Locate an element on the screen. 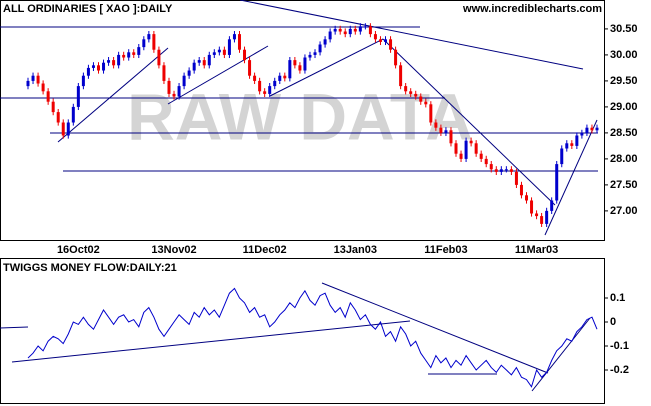 The height and width of the screenshot is (406, 651). y-tick-label: 29.50 is located at coordinates (624, 81).